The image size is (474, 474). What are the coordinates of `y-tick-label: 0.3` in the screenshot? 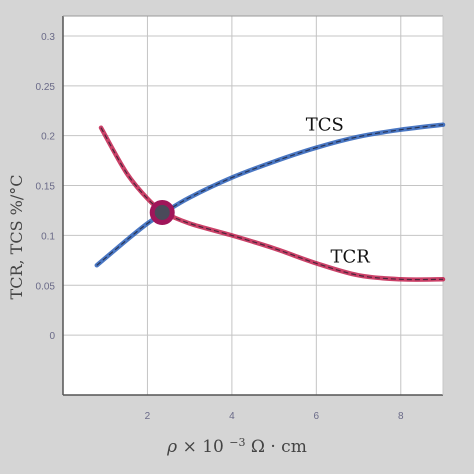 It's located at (48, 37).